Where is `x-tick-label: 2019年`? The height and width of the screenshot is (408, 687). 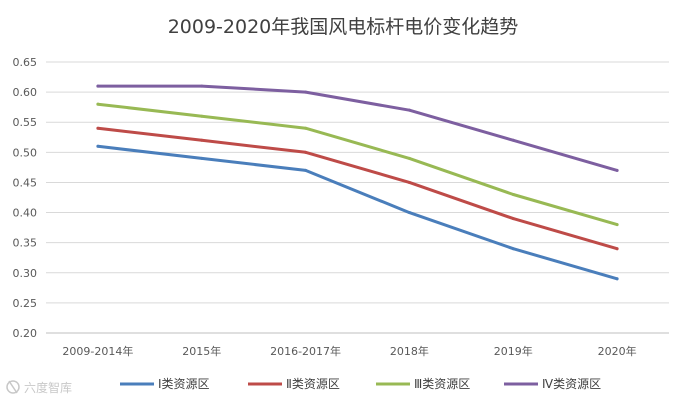
x-tick-label: 2019年 is located at coordinates (513, 351).